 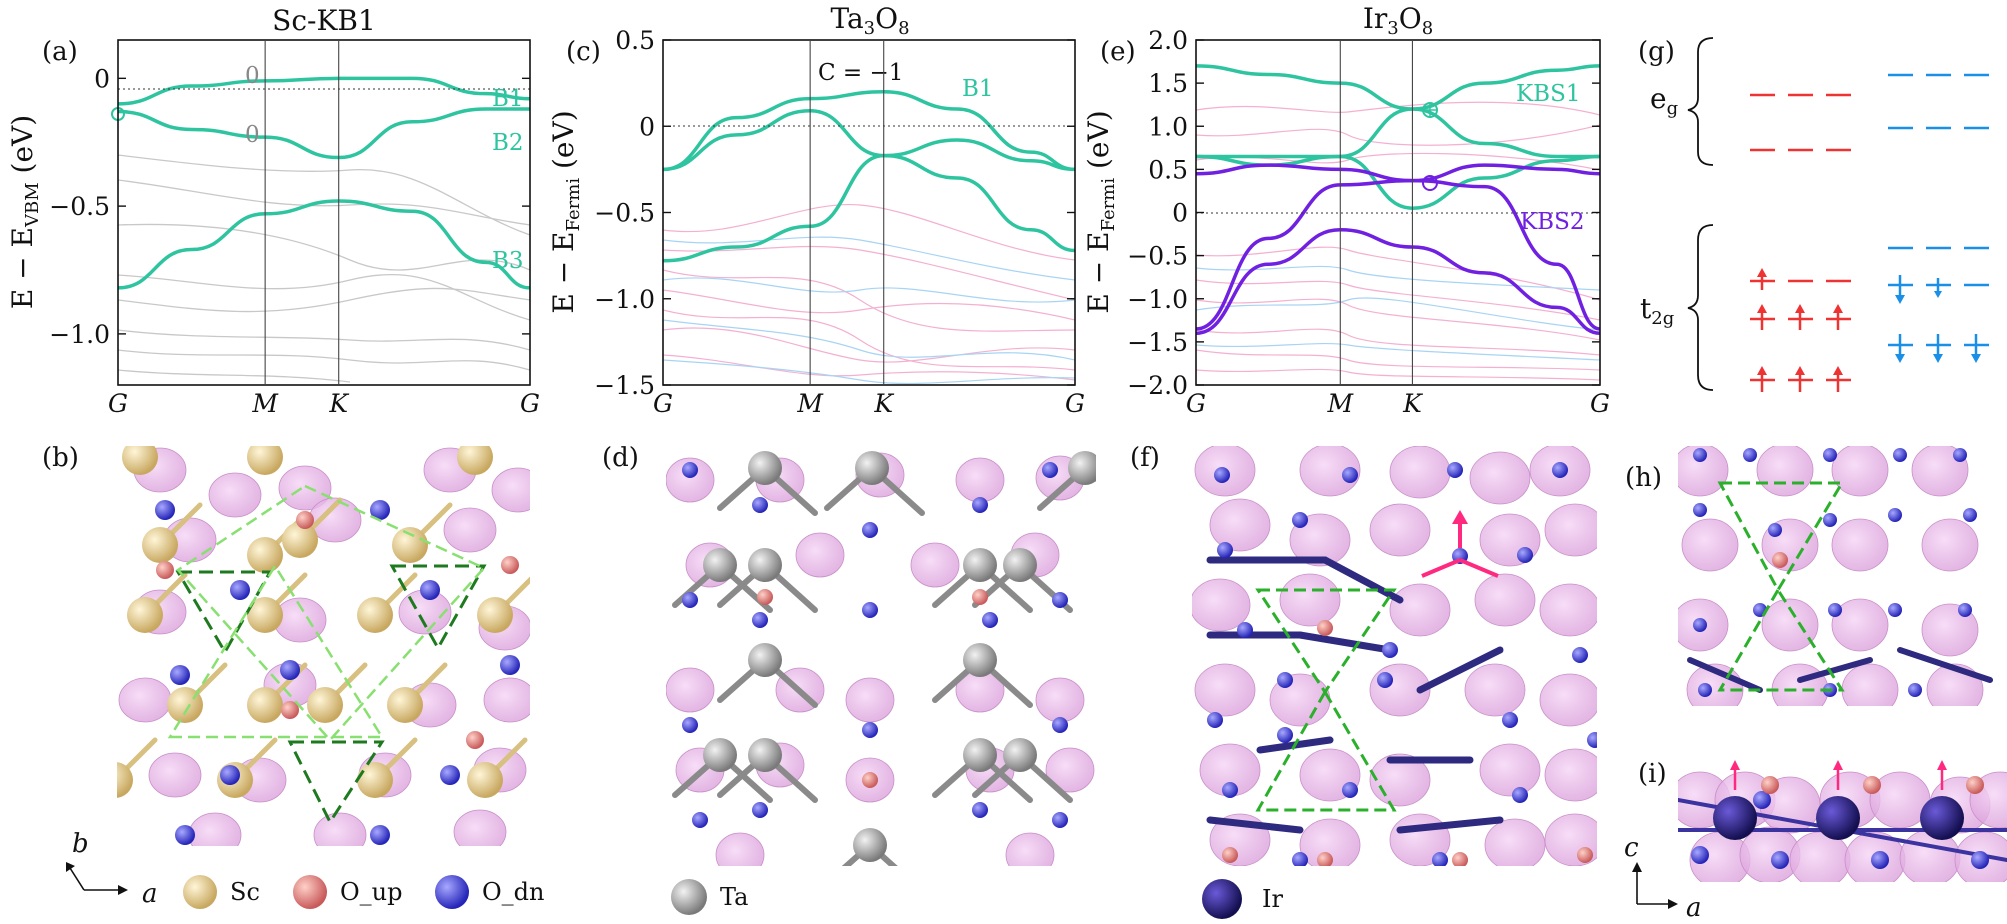 I want to click on y-tick-label: −0.5, so click(x=79, y=206).